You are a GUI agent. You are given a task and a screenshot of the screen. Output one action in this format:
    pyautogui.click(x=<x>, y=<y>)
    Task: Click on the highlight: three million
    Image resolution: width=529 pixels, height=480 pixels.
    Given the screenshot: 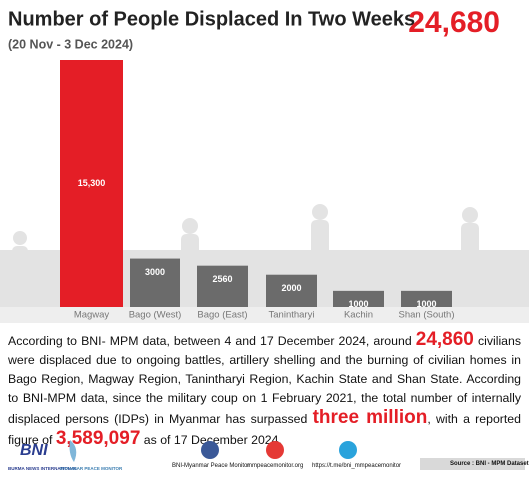 What is the action you would take?
    pyautogui.click(x=370, y=417)
    